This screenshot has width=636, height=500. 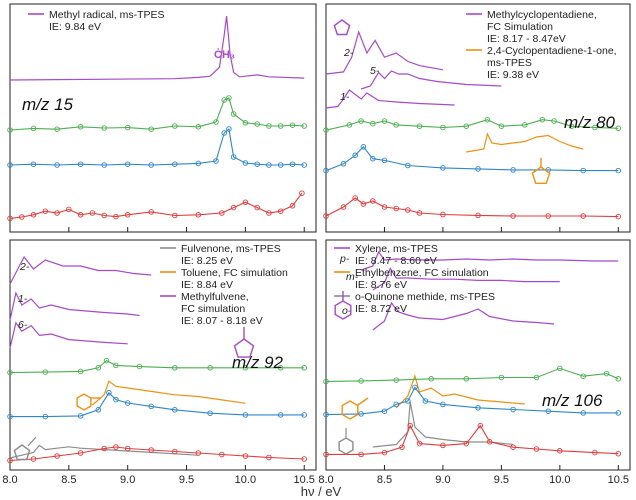 I want to click on mass-label: m/z 80, so click(x=590, y=122).